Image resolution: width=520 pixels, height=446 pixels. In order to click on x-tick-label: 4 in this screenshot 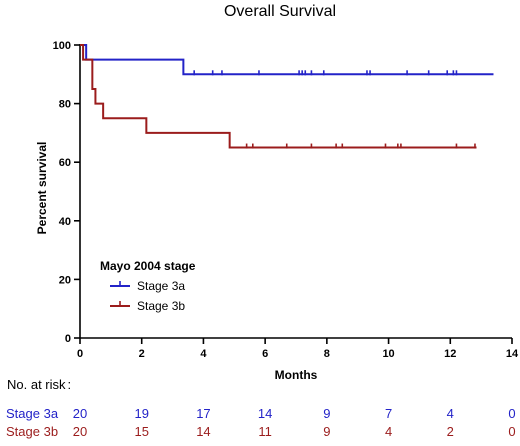, I will do `click(203, 354)`.